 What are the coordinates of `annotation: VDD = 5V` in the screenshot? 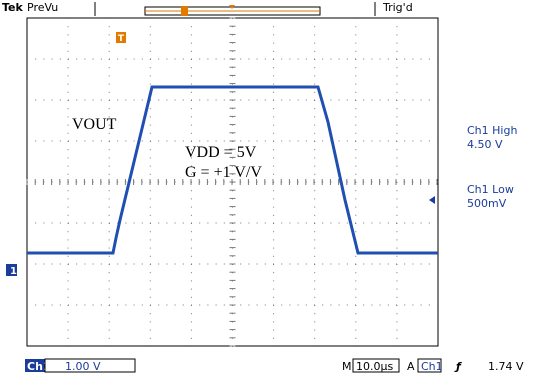 It's located at (221, 152).